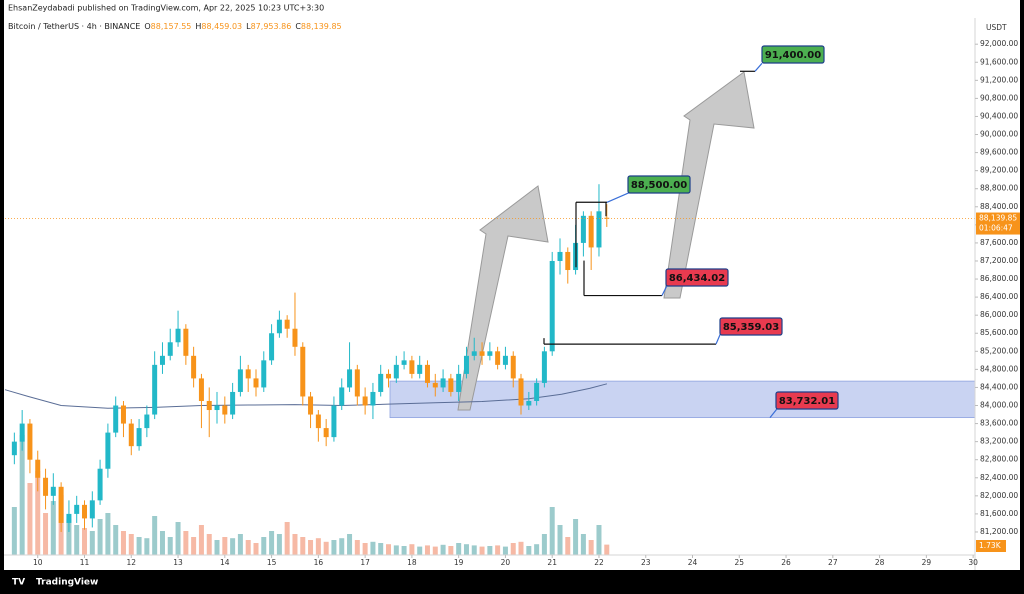  Describe the element at coordinates (999, 97) in the screenshot. I see `y-tick-label: 90,800.00` at that location.